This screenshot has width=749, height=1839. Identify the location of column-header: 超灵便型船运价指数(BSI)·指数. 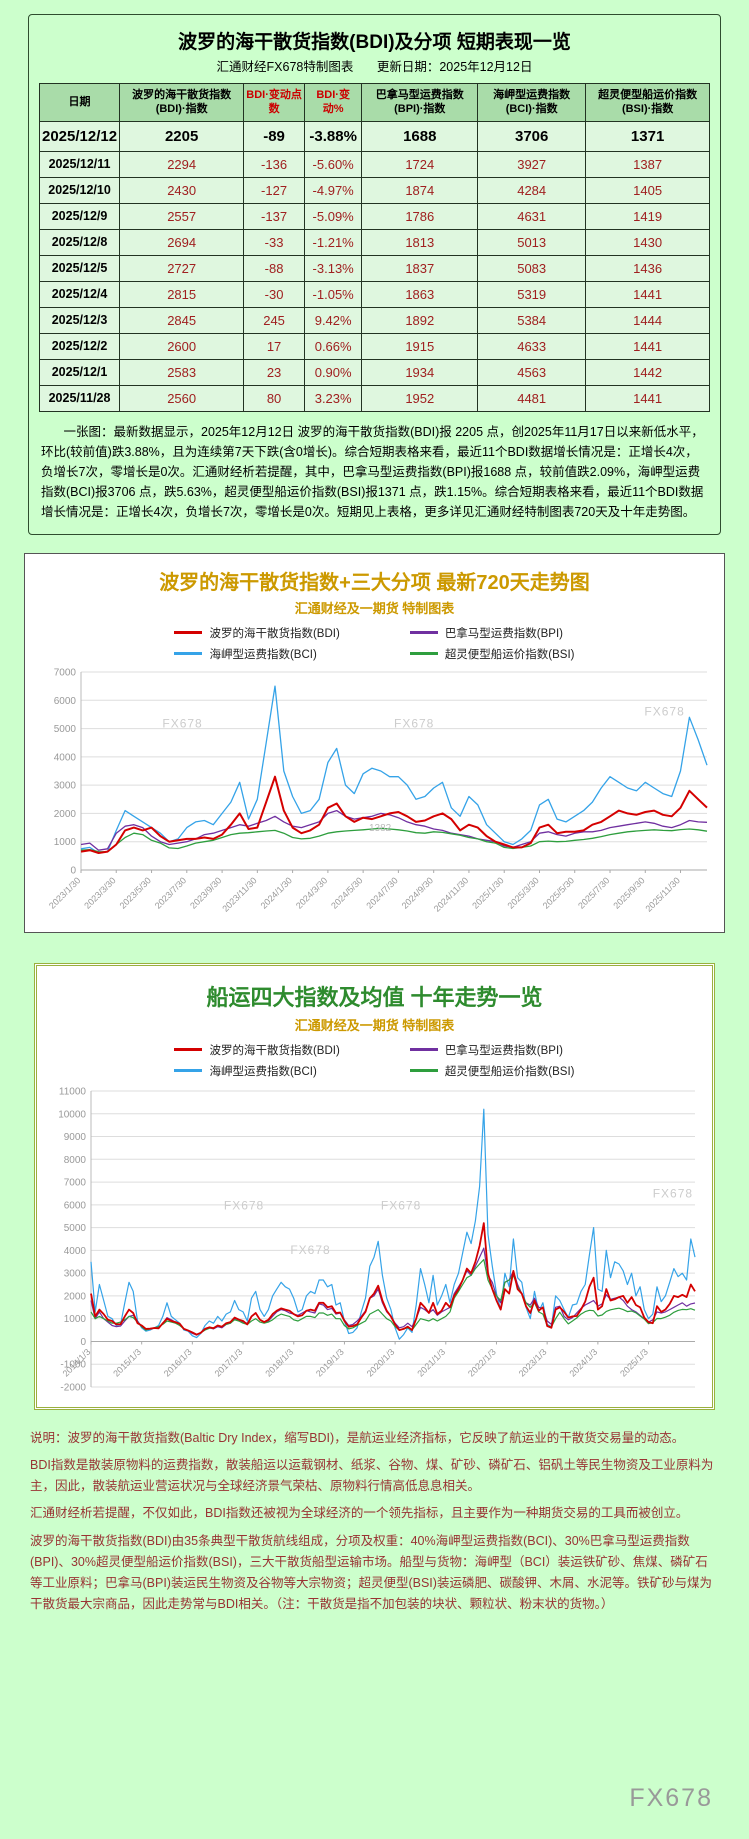
(647, 102).